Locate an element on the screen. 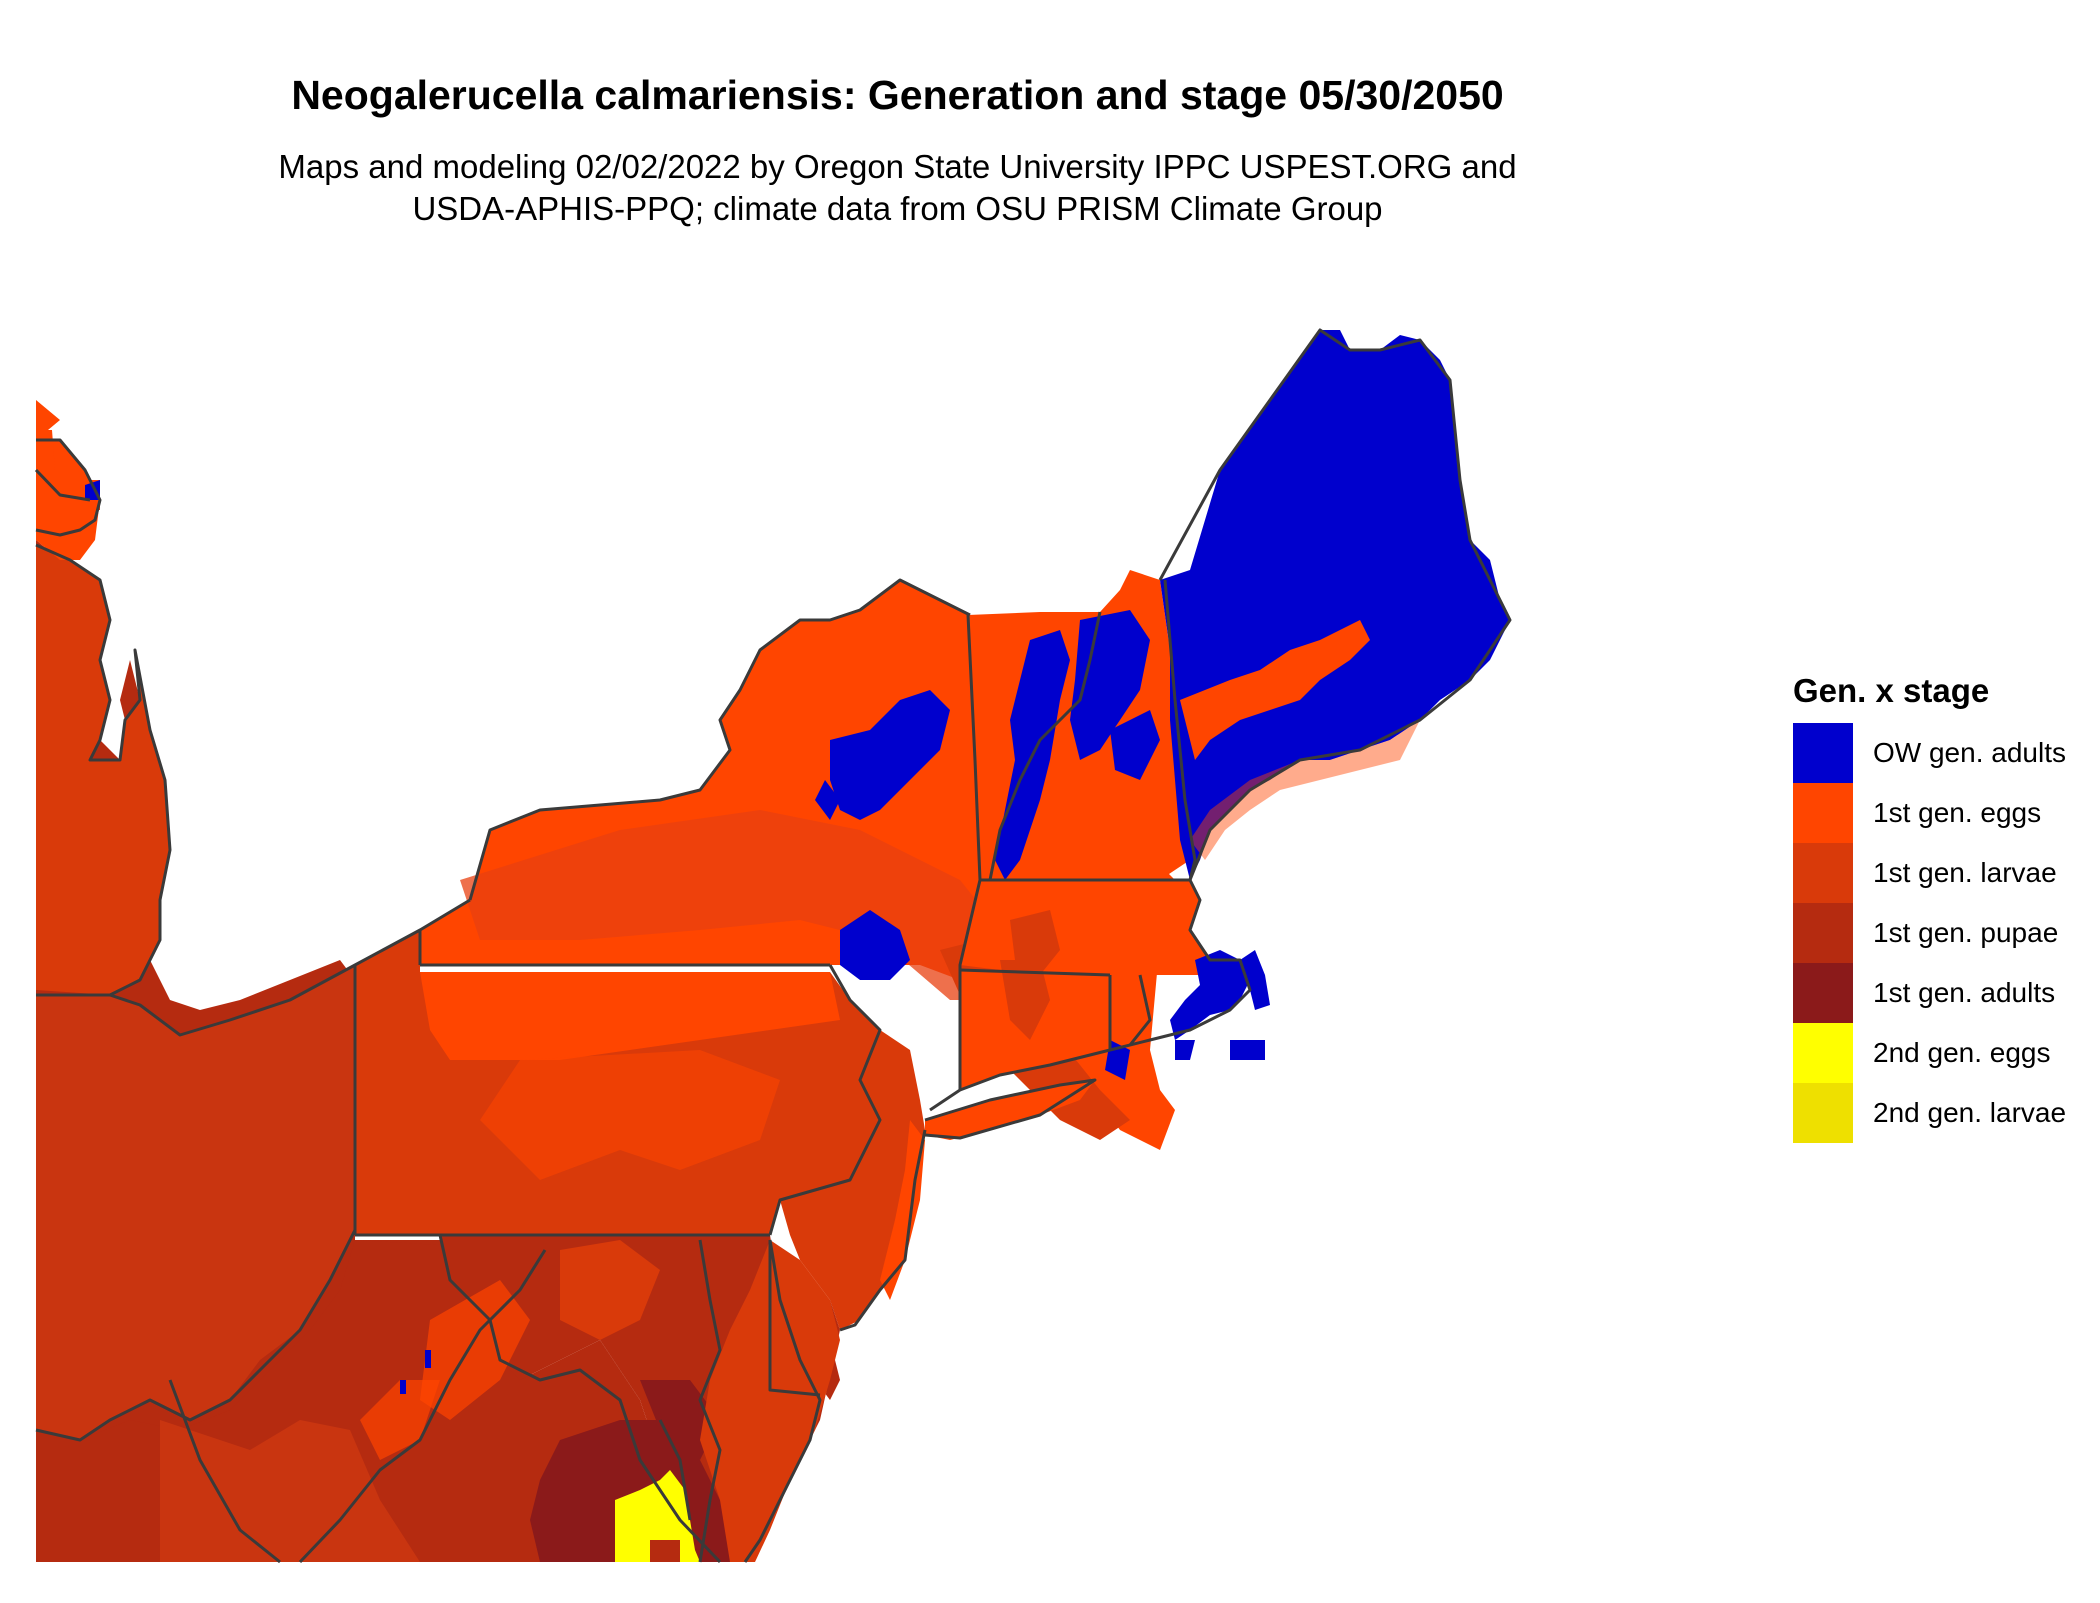  legend-label: OW gen. adults is located at coordinates (1969, 752).